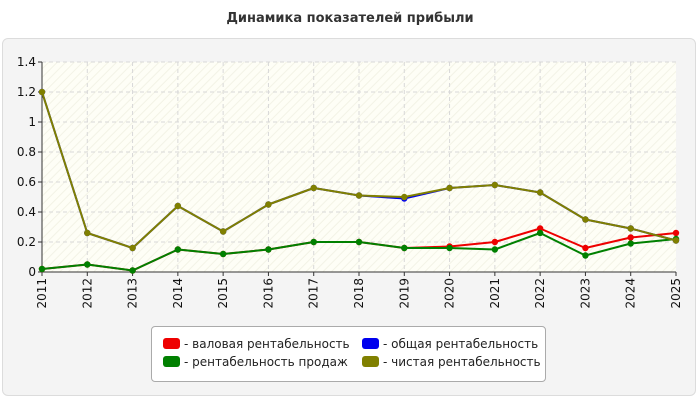 Image resolution: width=700 pixels, height=400 pixels. What do you see at coordinates (314, 293) in the screenshot?
I see `x-tick-label: 2017` at bounding box center [314, 293].